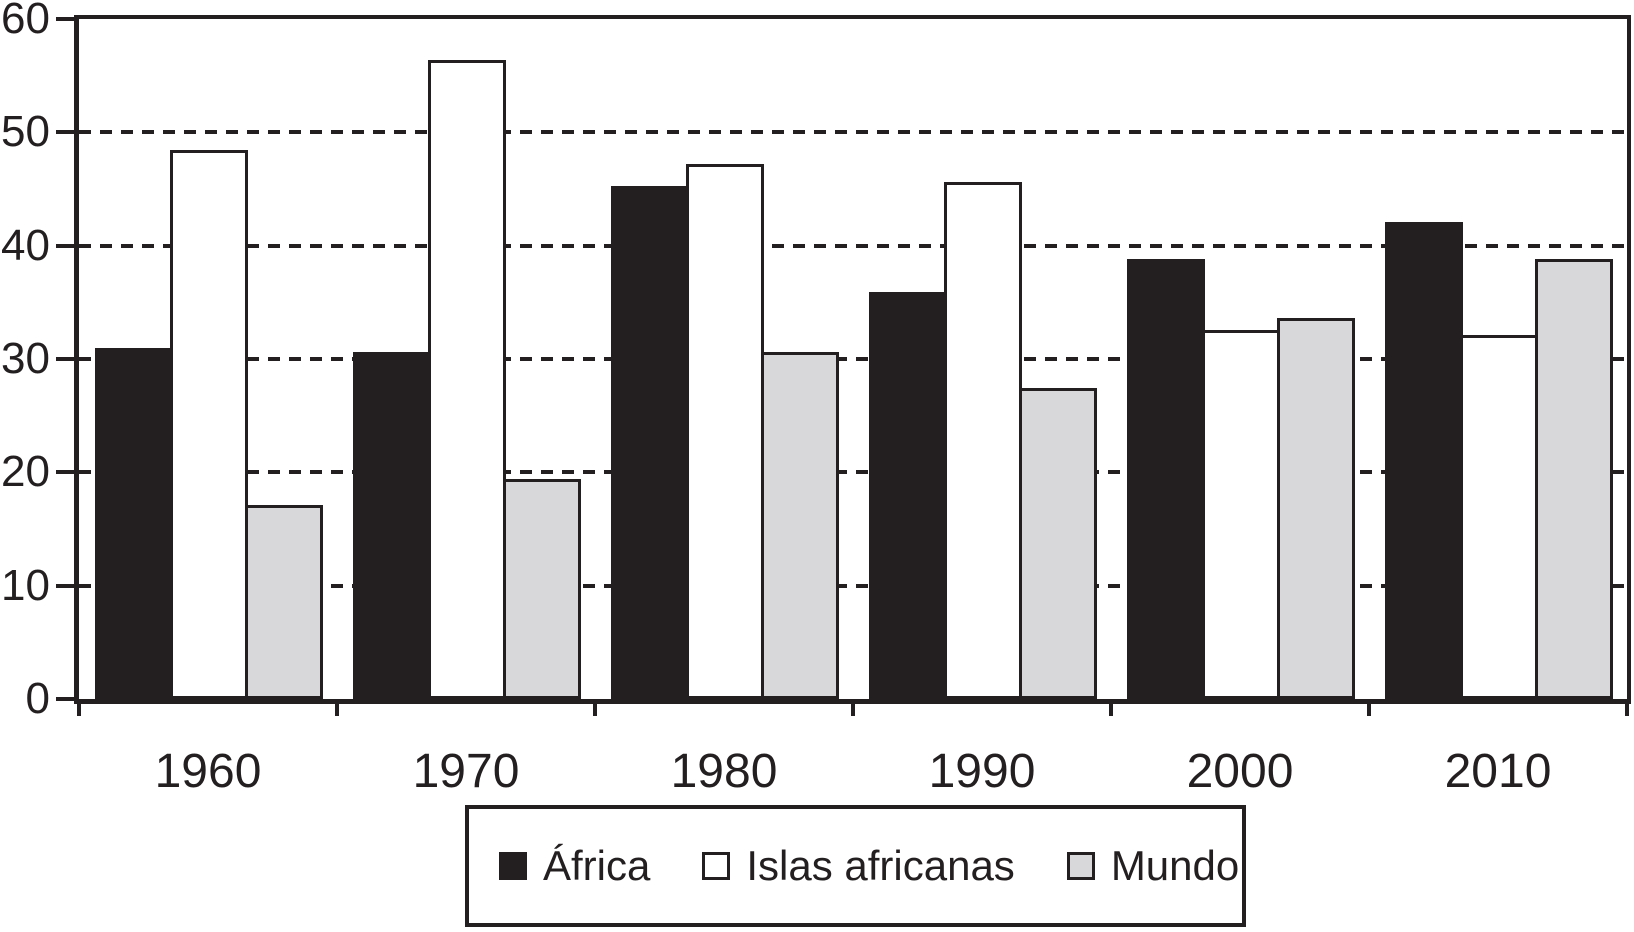 Image resolution: width=1634 pixels, height=932 pixels. I want to click on legend: África Islas africanas Mundo, so click(855, 866).